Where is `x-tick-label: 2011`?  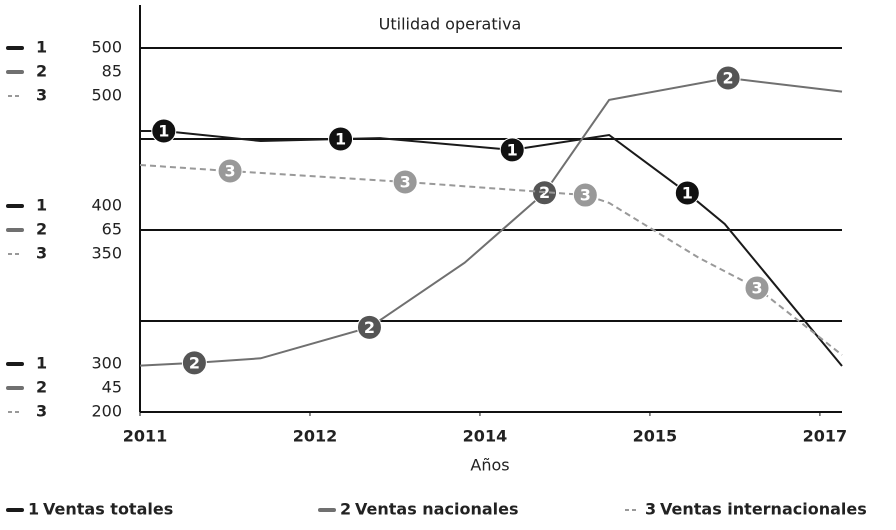
x-tick-label: 2011 is located at coordinates (145, 436).